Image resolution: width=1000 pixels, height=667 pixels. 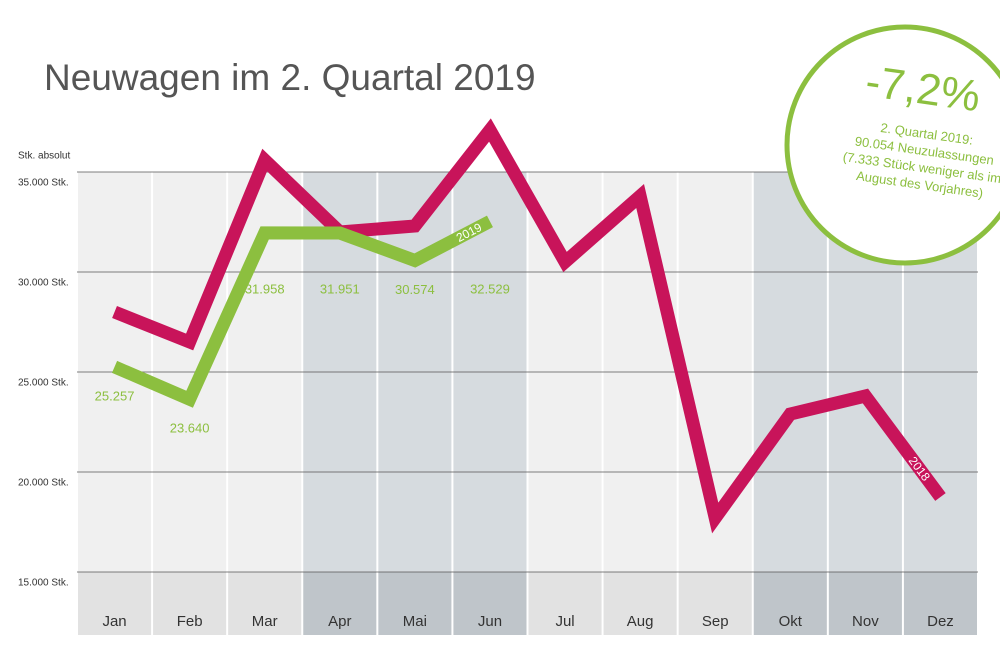 What do you see at coordinates (640, 621) in the screenshot?
I see `x-tick-label: Aug` at bounding box center [640, 621].